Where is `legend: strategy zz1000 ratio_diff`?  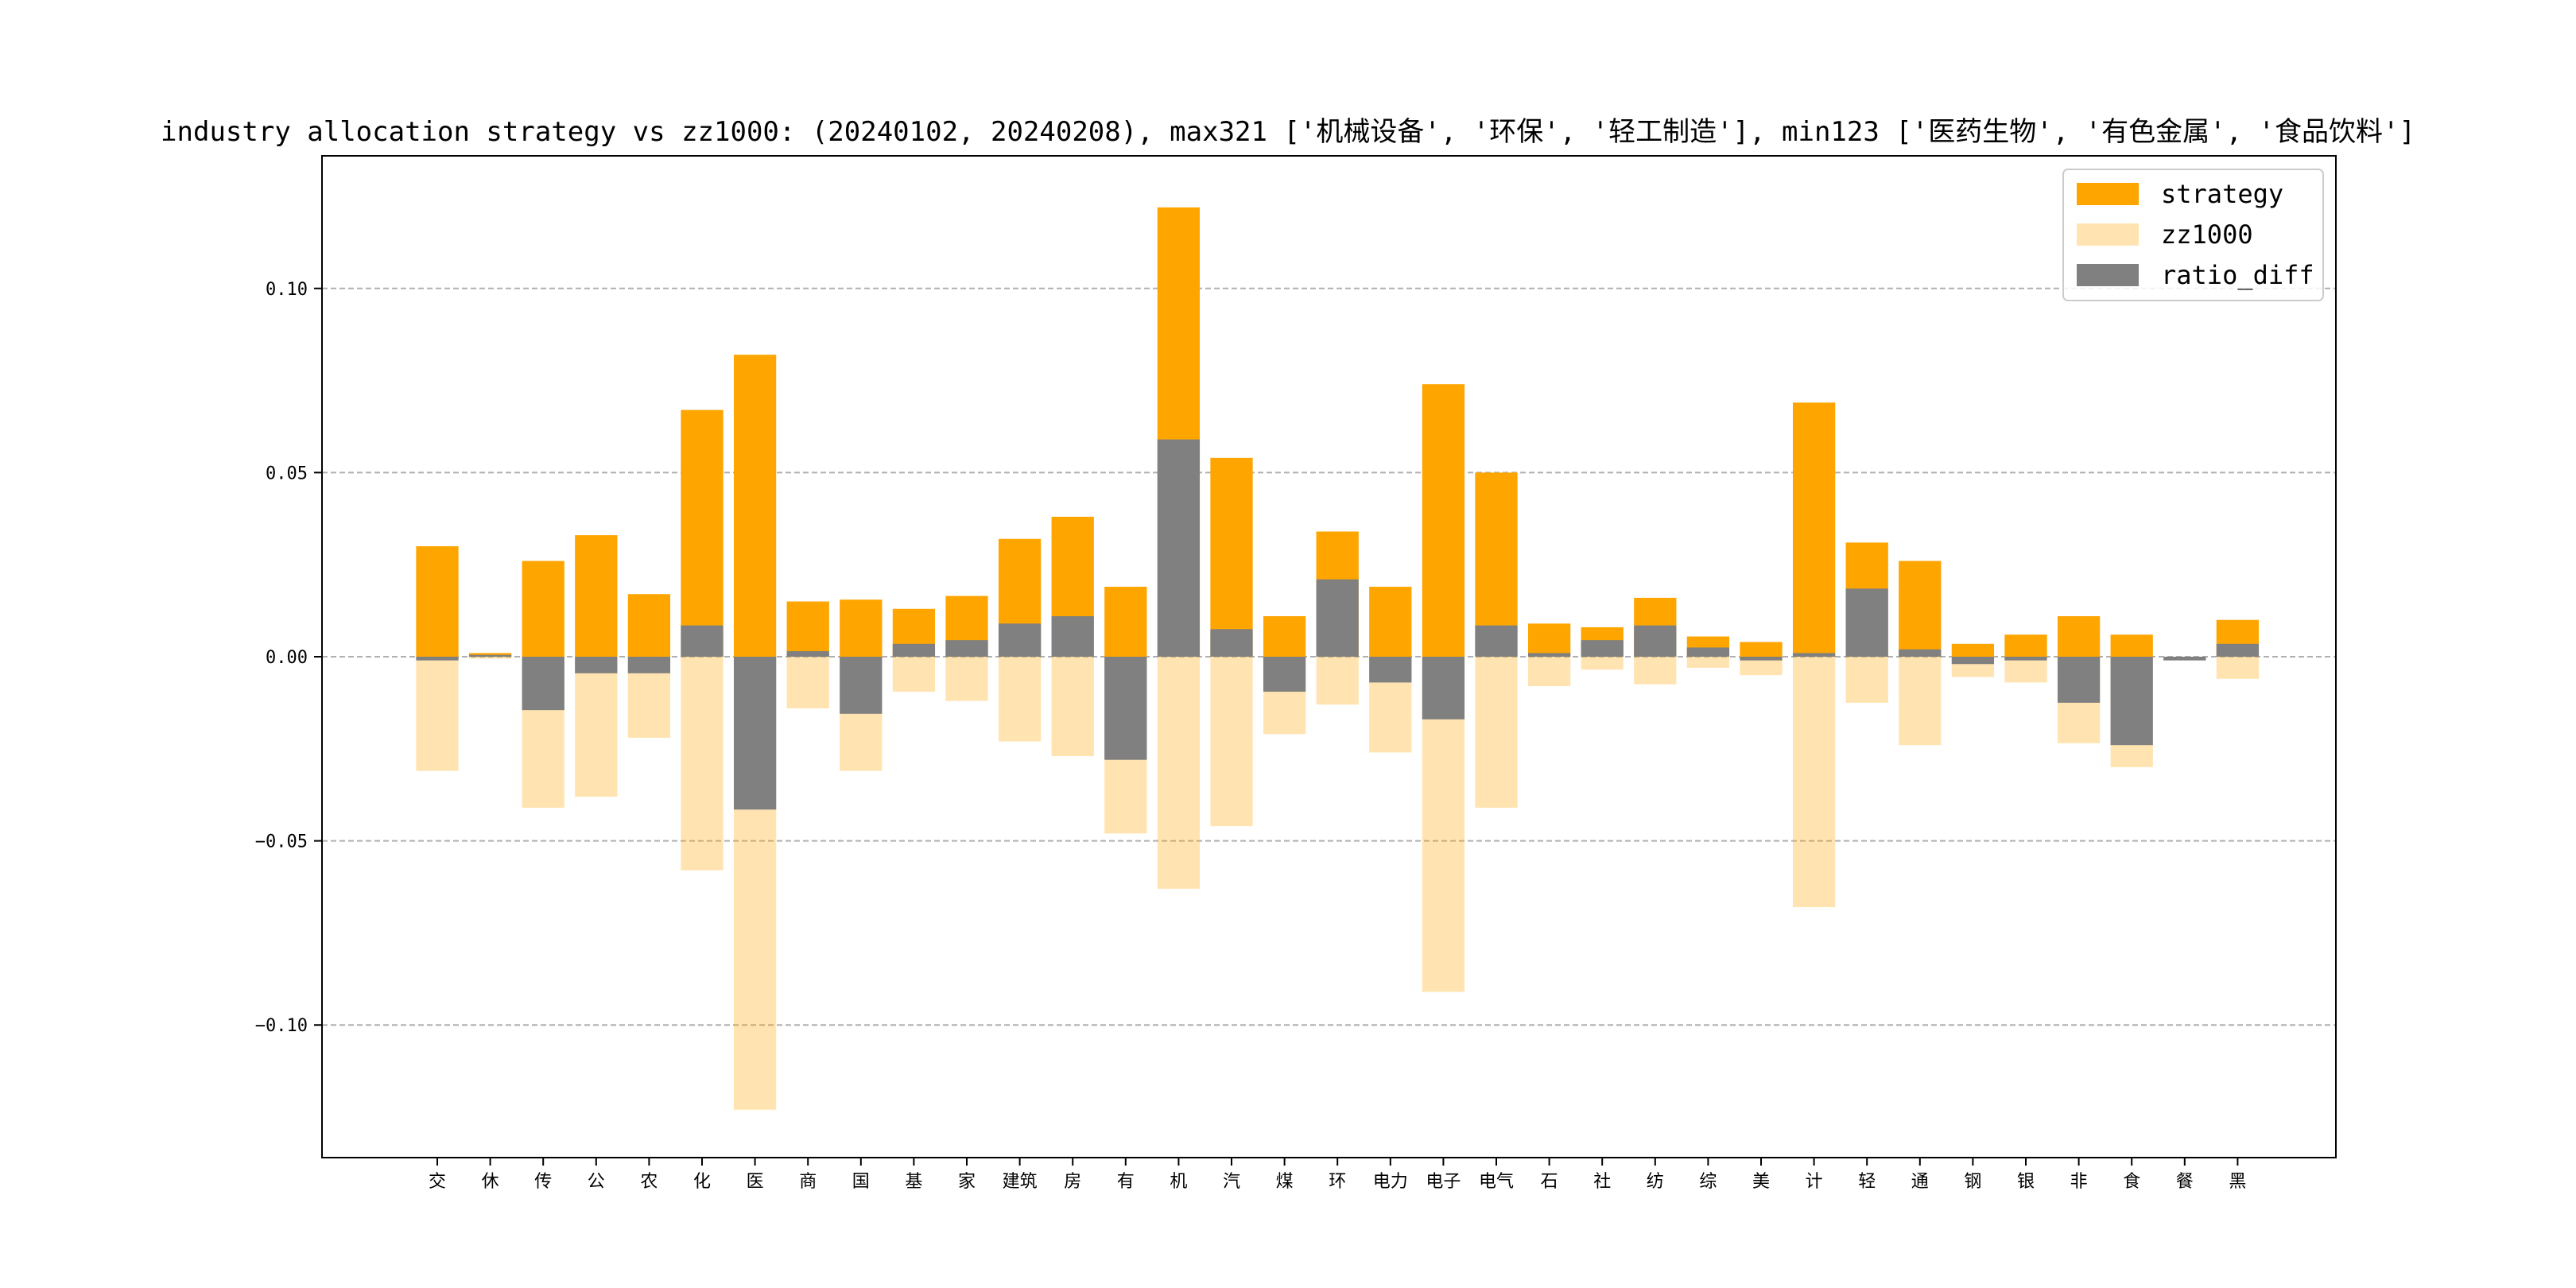
legend: strategy zz1000 ratio_diff is located at coordinates (2193, 235).